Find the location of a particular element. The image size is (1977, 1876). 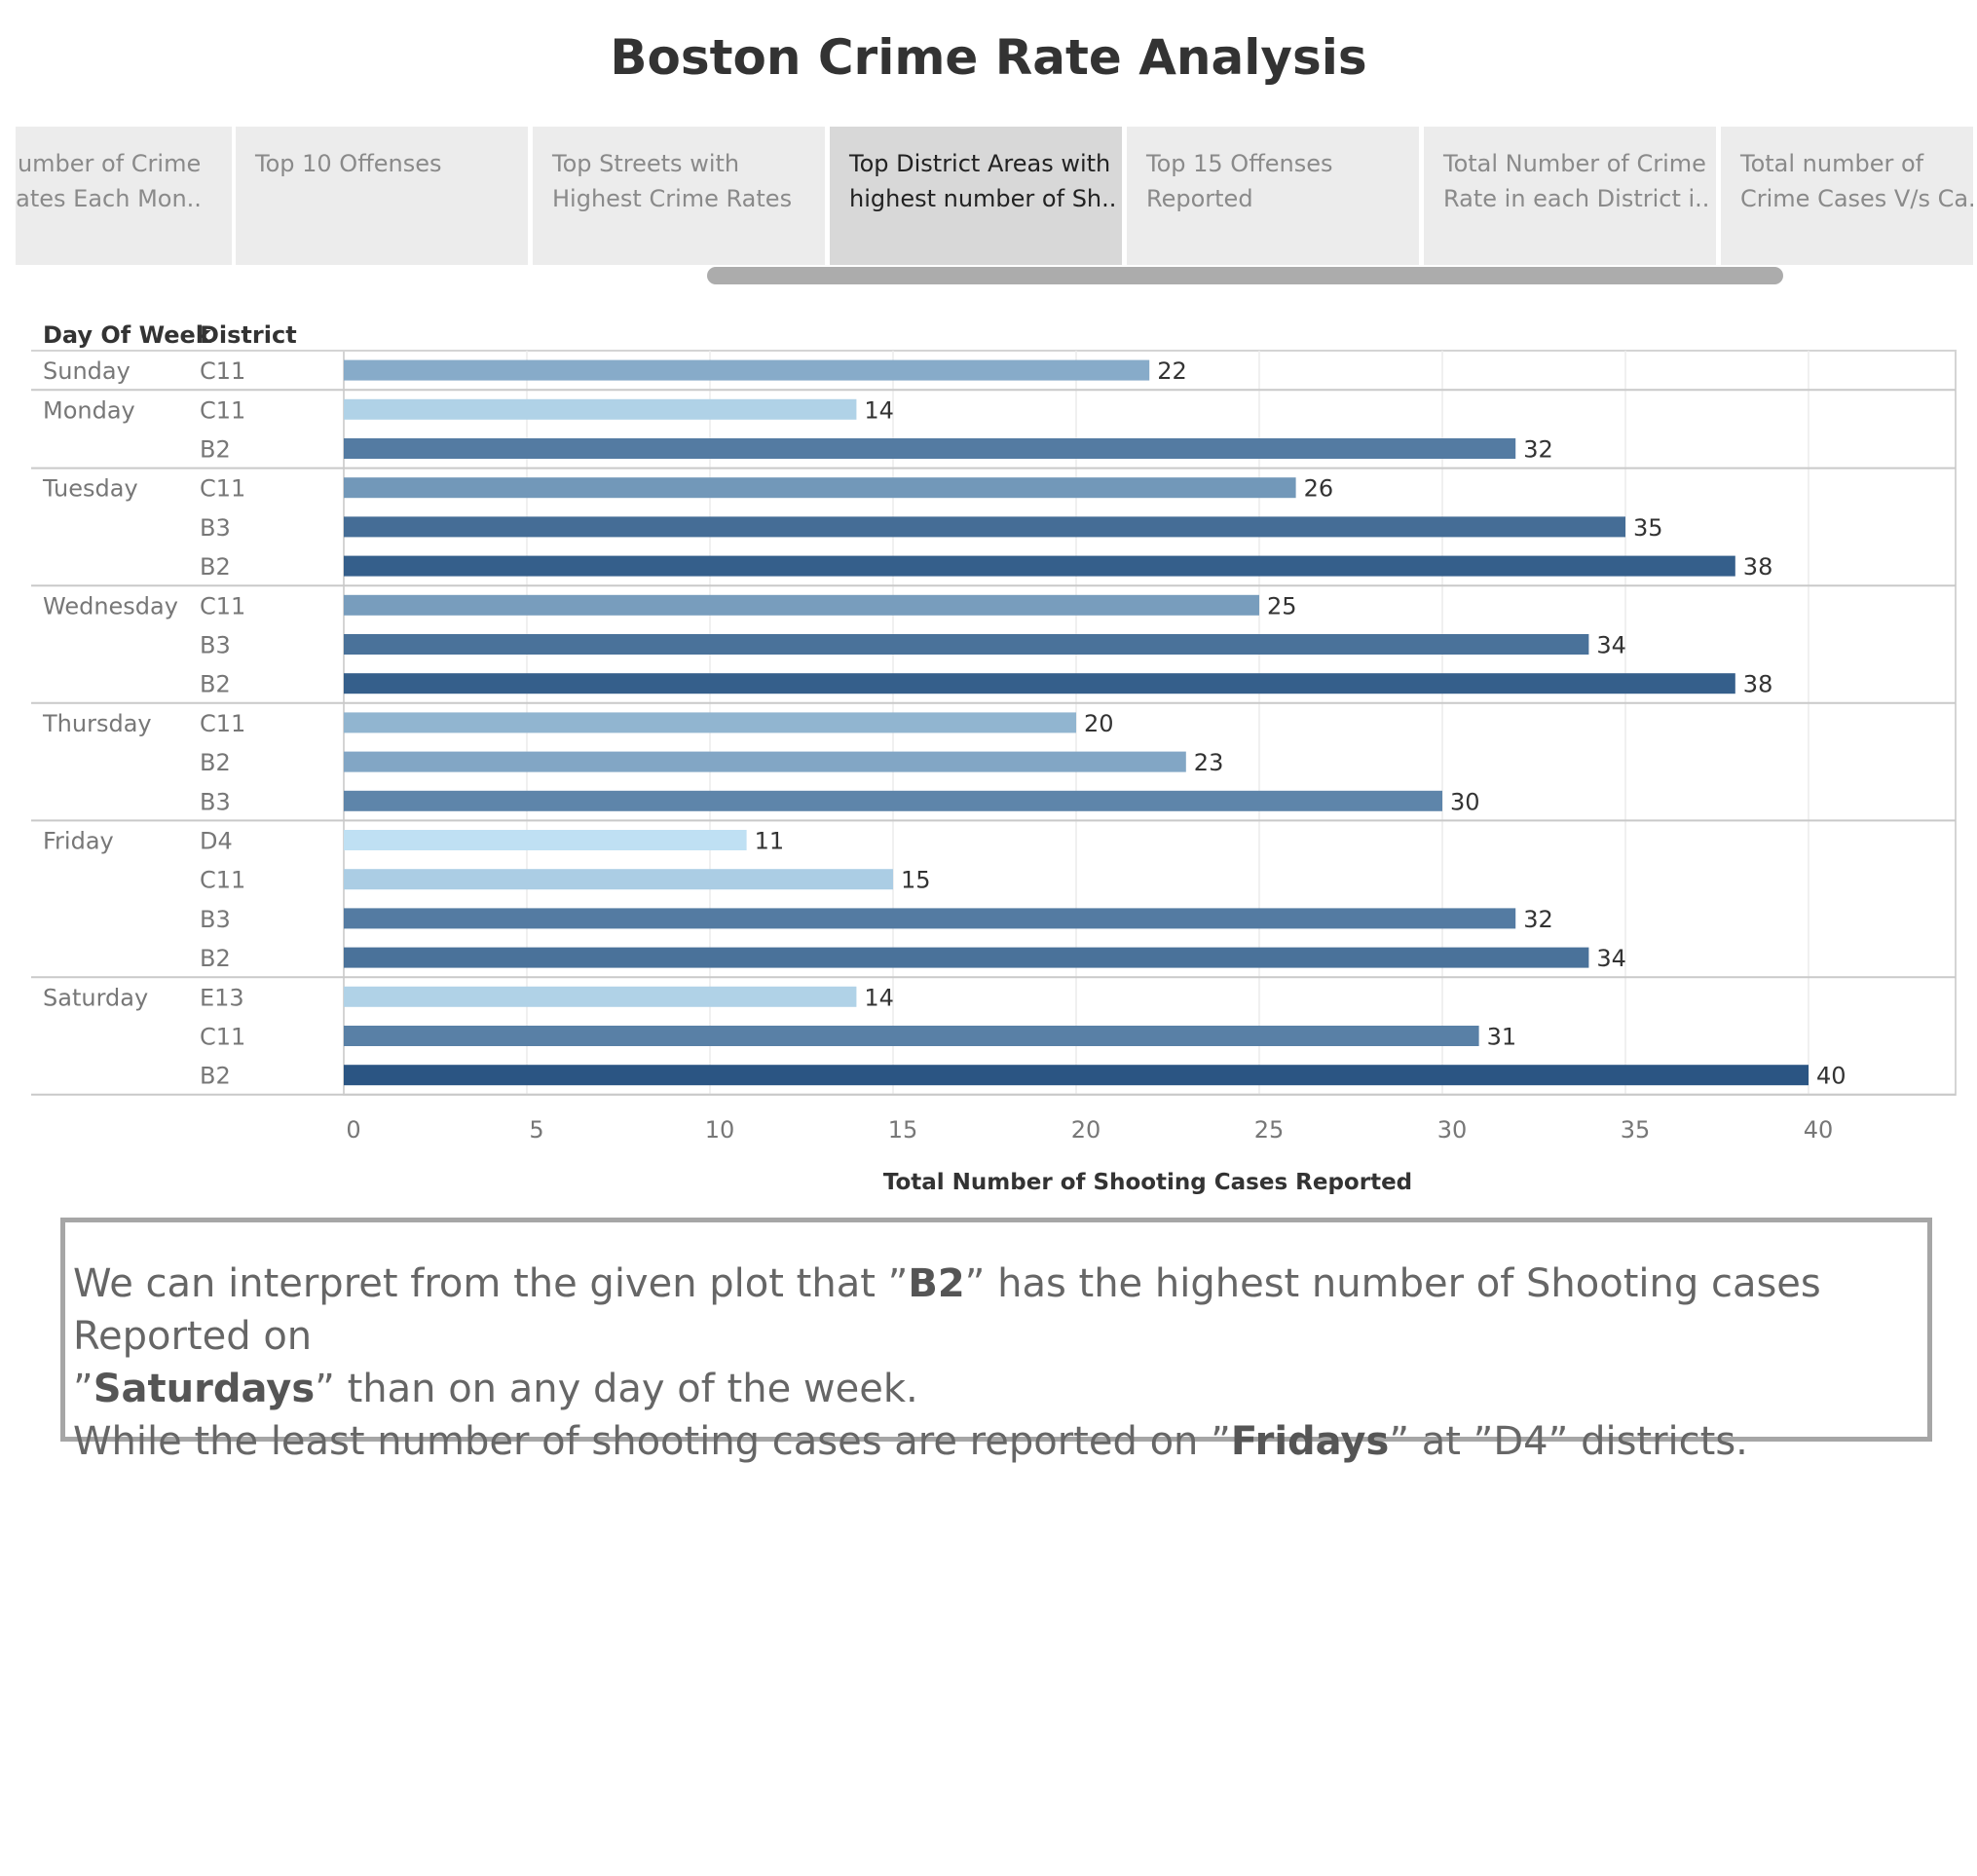

bar-value-label: 40 is located at coordinates (1831, 1077).